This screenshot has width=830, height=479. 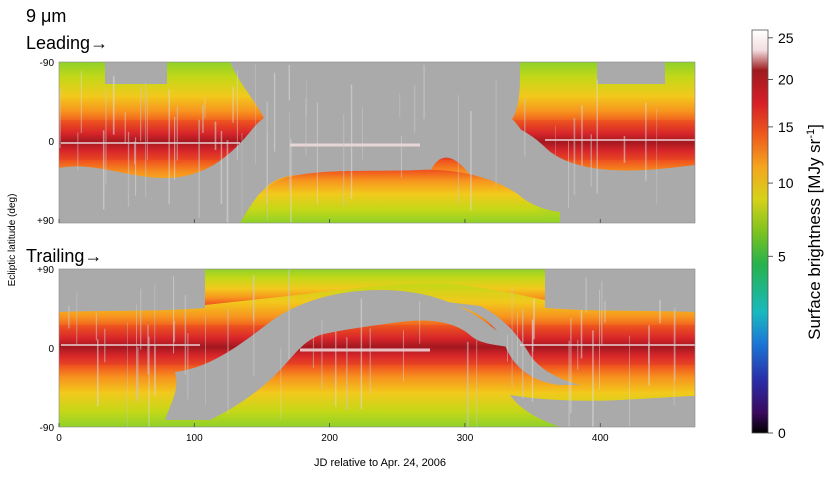 I want to click on colorbar-tick-label: 15, so click(x=786, y=127).